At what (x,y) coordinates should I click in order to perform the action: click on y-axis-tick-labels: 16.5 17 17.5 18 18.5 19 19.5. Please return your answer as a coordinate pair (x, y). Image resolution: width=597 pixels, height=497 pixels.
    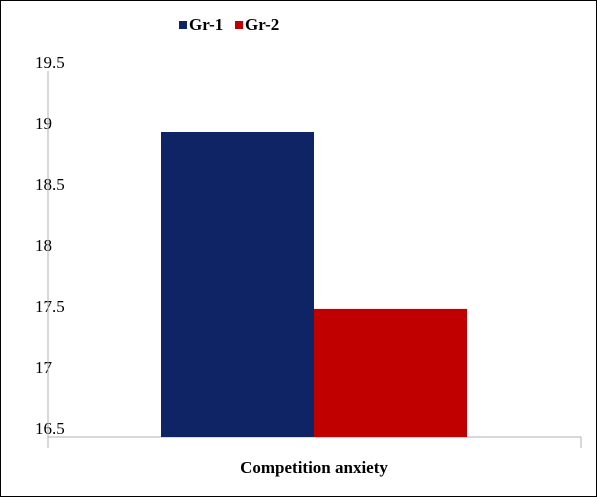
    Looking at the image, I should click on (50, 245).